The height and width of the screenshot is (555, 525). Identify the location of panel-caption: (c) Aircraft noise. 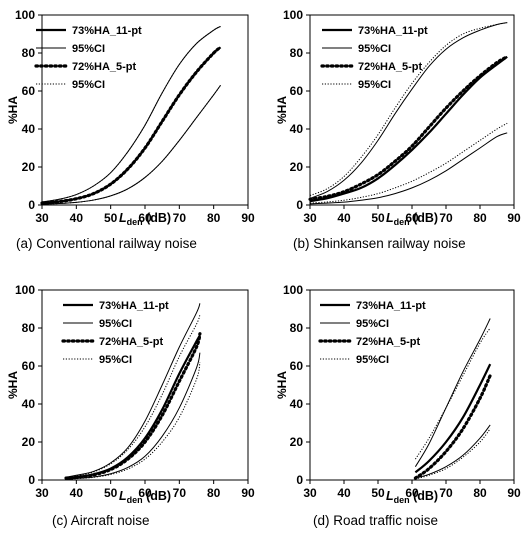
(101, 520).